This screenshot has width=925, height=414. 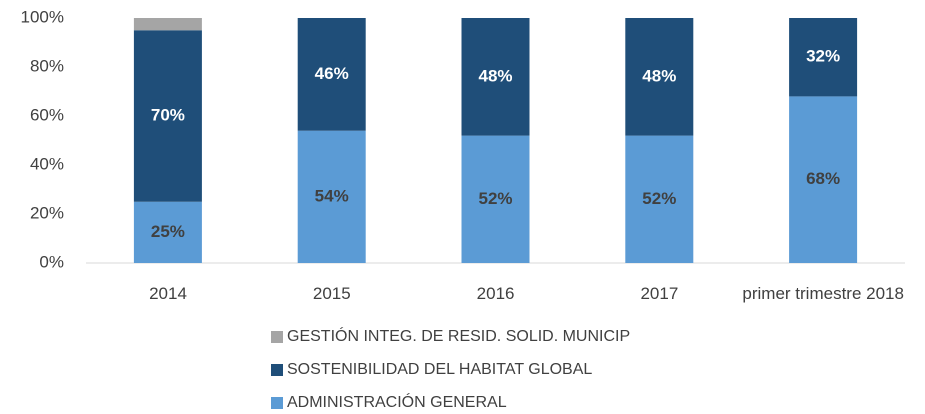 What do you see at coordinates (397, 401) in the screenshot?
I see `legend-label: ADMINISTRACIÓN GENERAL` at bounding box center [397, 401].